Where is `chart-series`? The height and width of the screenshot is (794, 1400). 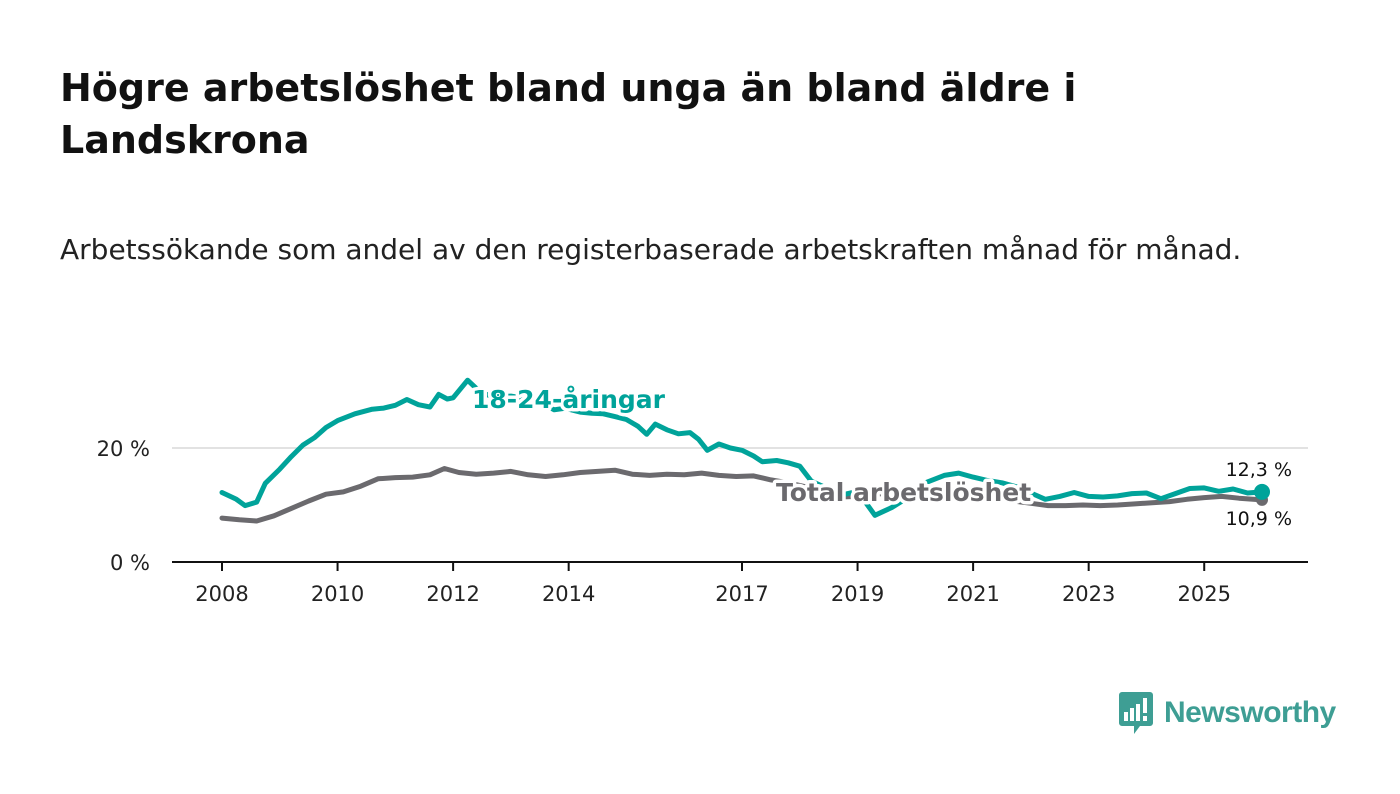
chart-series is located at coordinates (744, 450).